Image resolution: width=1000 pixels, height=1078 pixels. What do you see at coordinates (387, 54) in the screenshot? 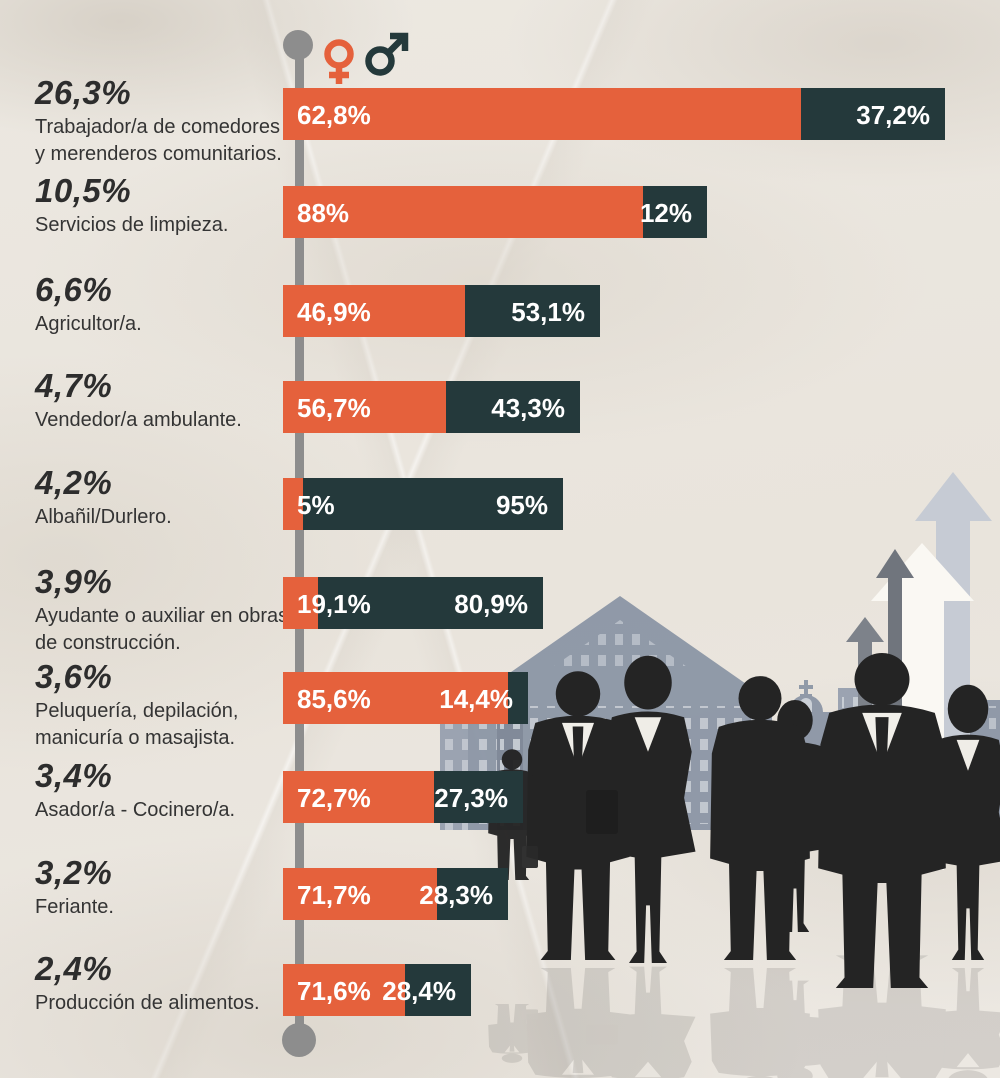
I see `male-icon` at bounding box center [387, 54].